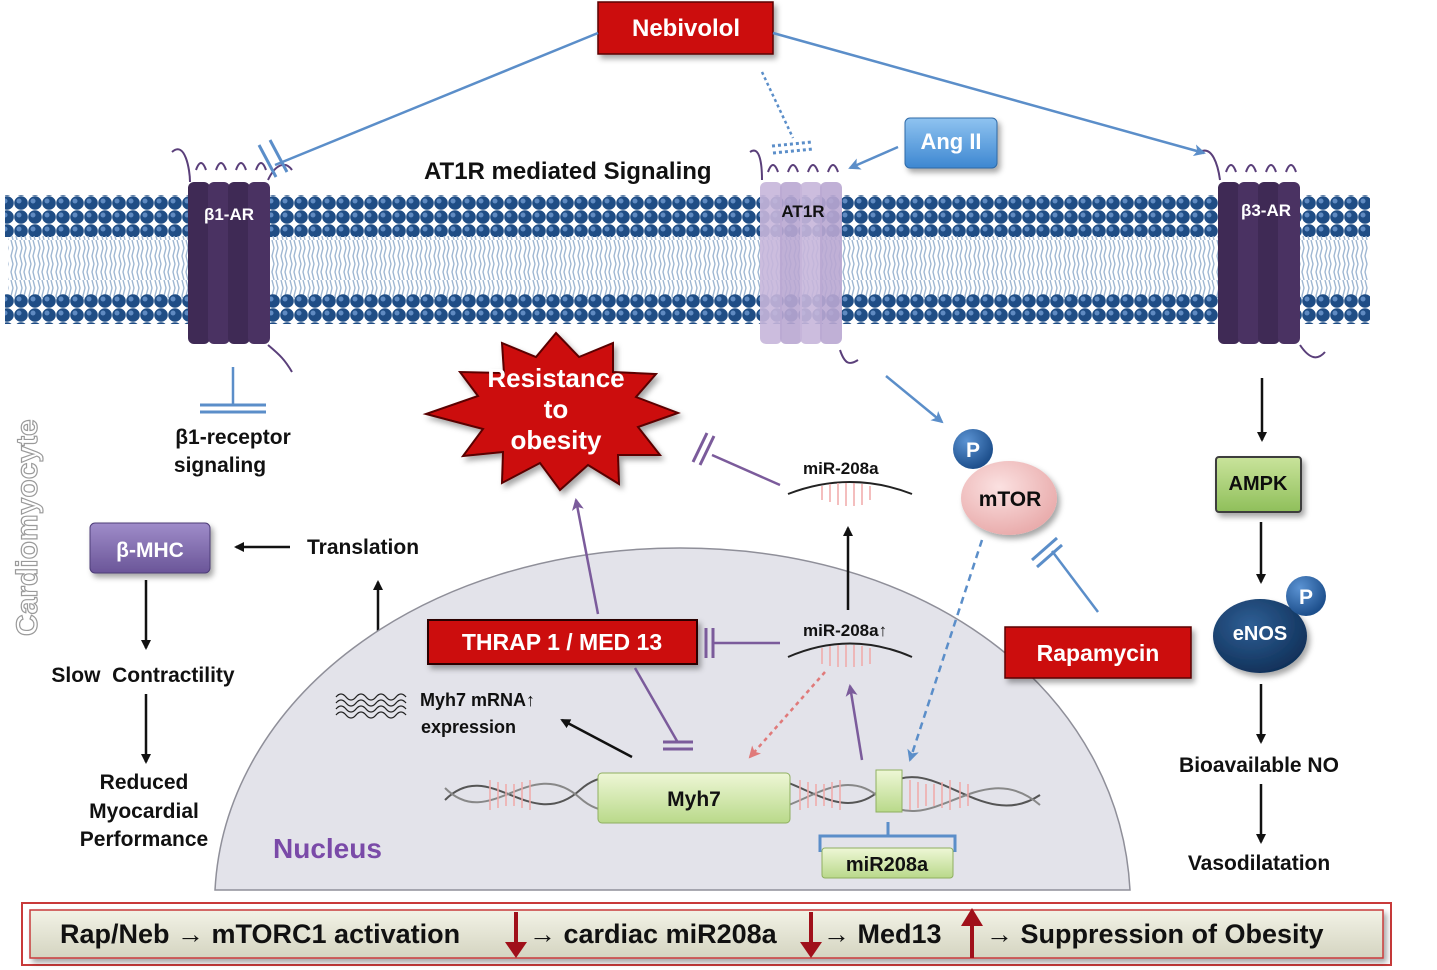  I want to click on angii-label: Ang II, so click(950, 141).